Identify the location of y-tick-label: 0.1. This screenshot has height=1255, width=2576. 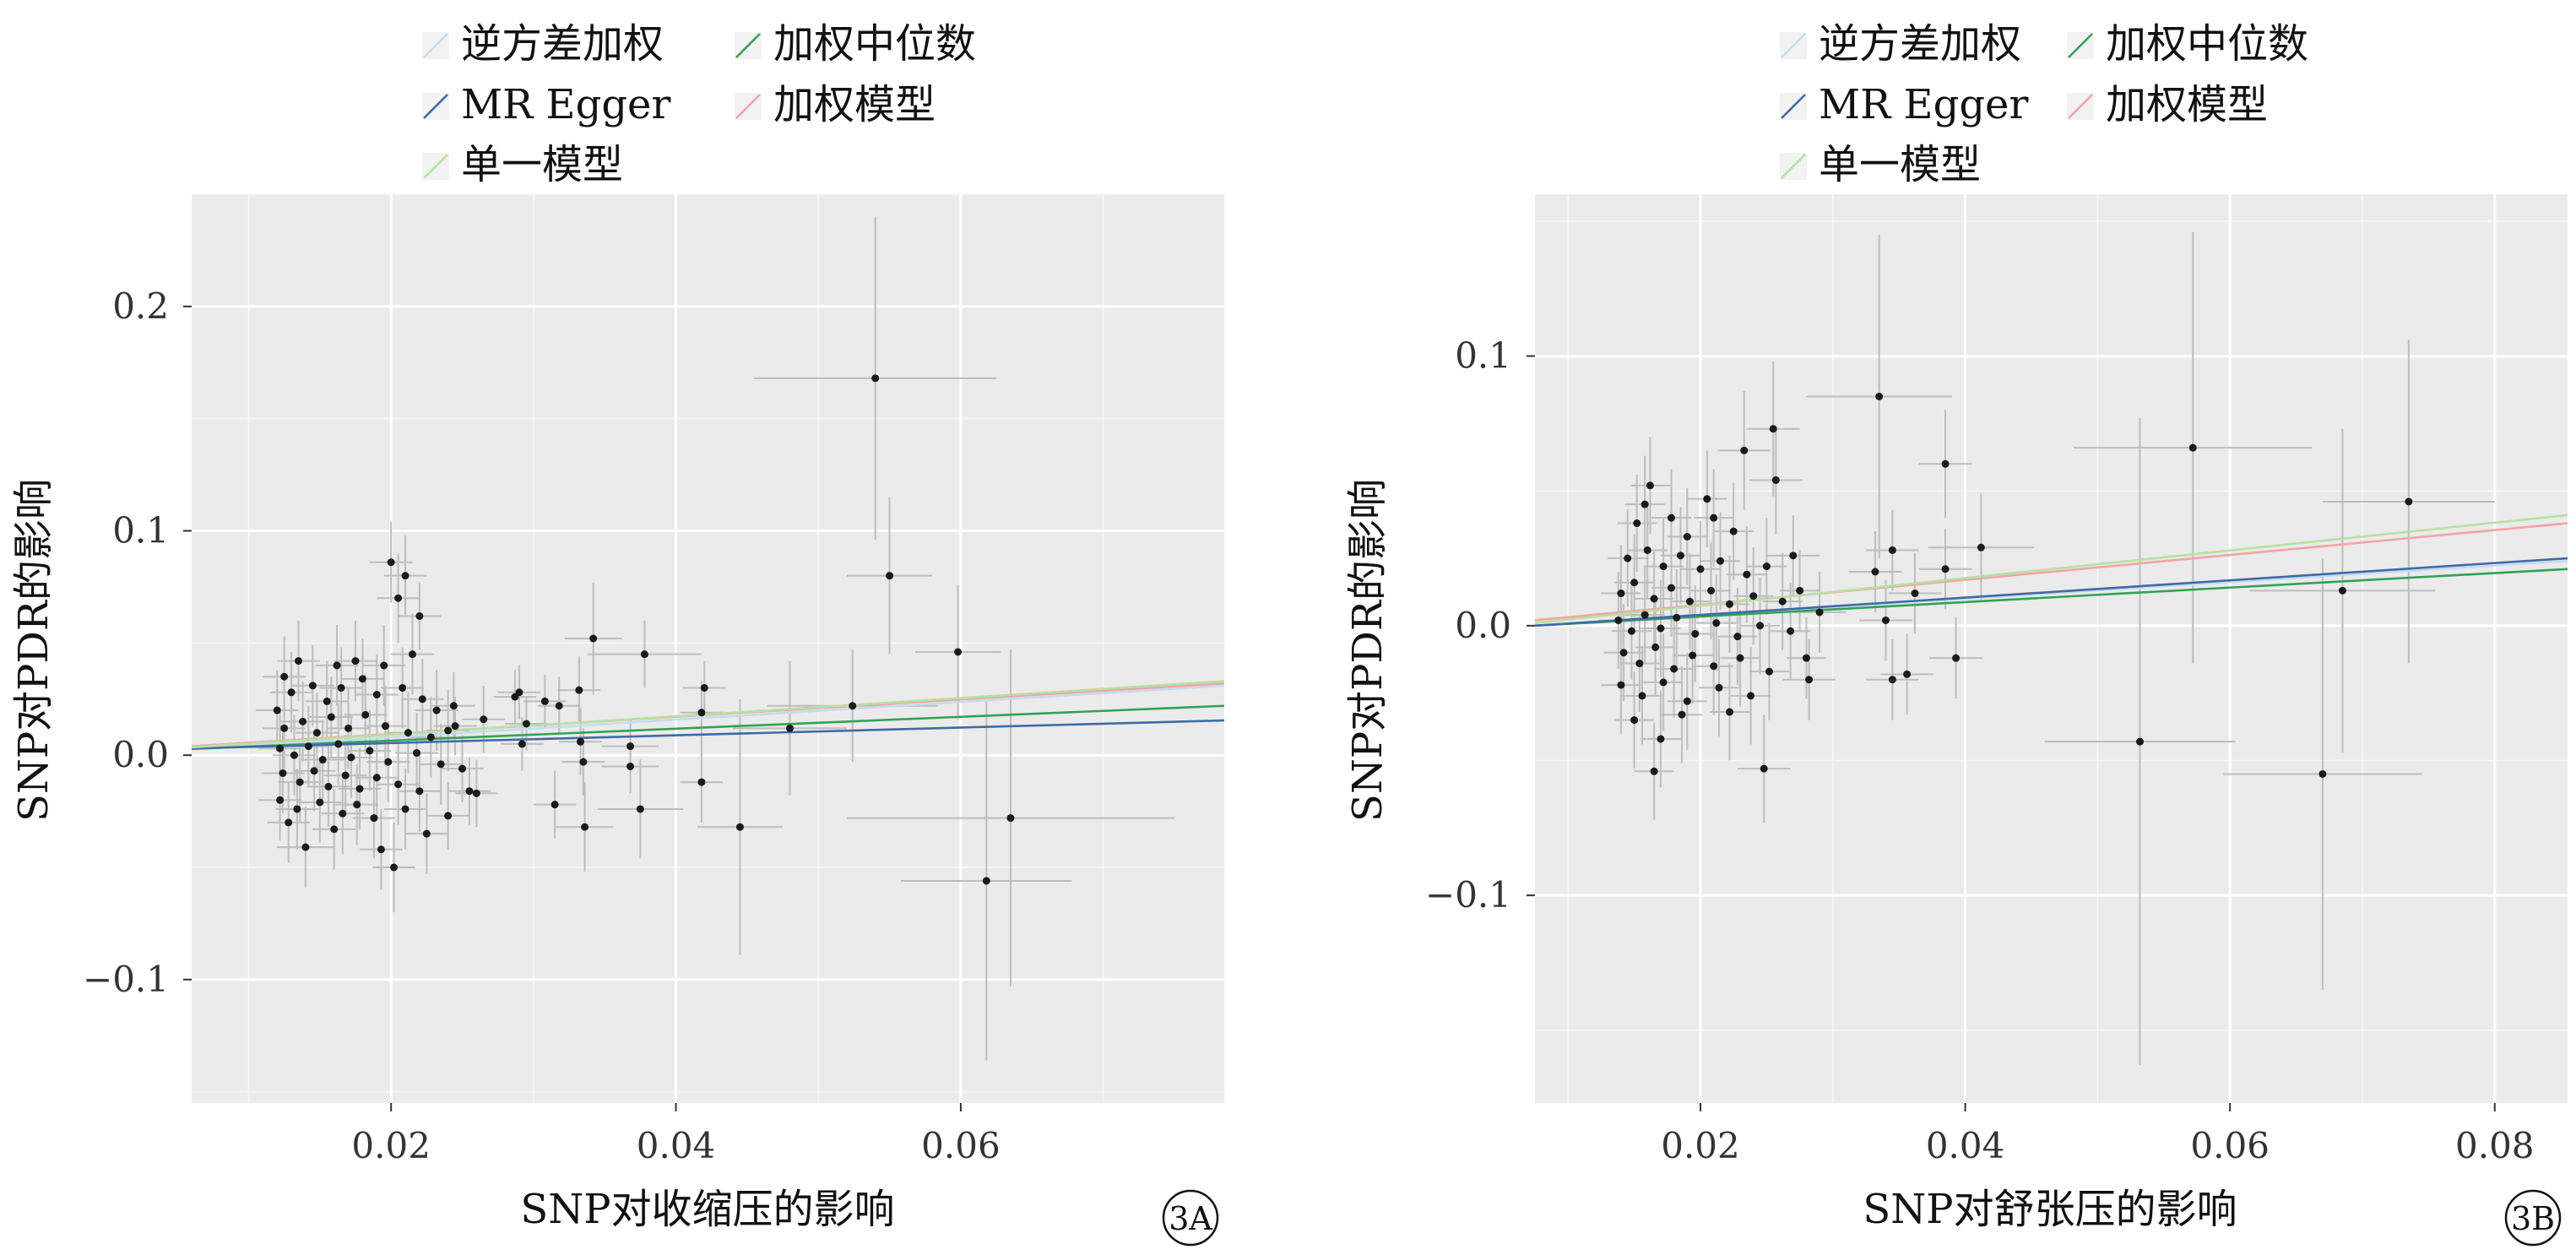
(1483, 356).